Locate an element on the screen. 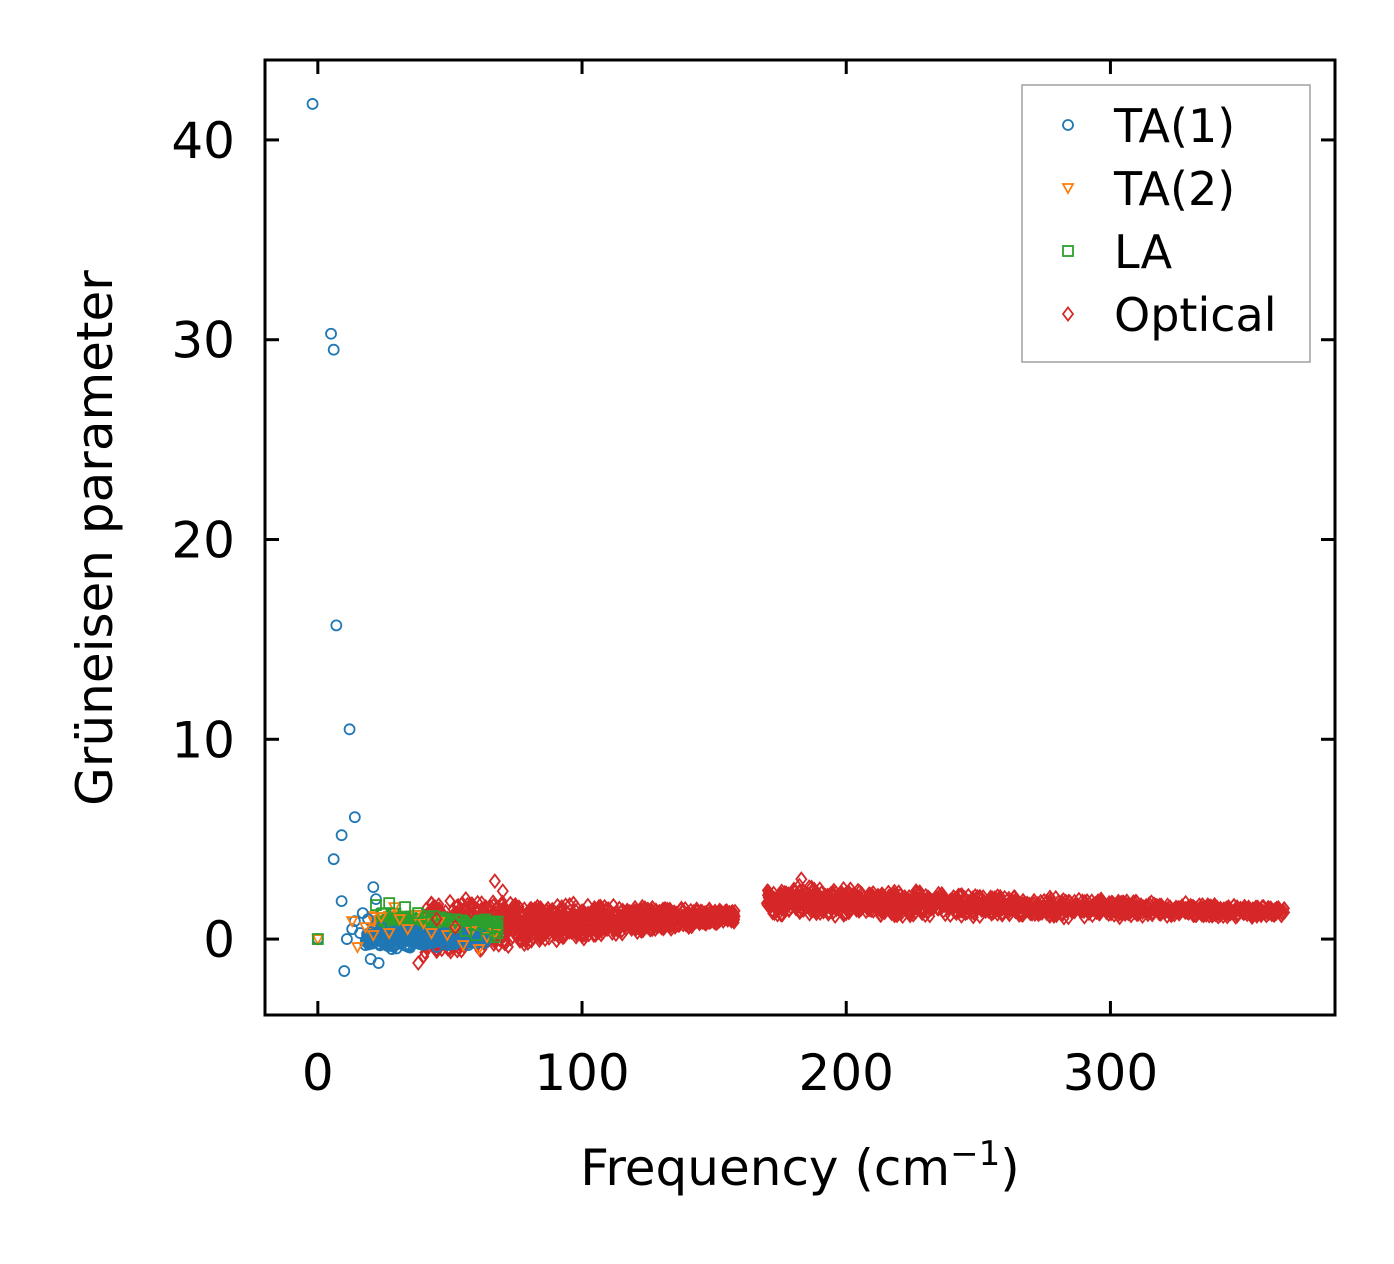 Image resolution: width=1394 pixels, height=1264 pixels. legend-label: TA(2) is located at coordinates (1174, 189).